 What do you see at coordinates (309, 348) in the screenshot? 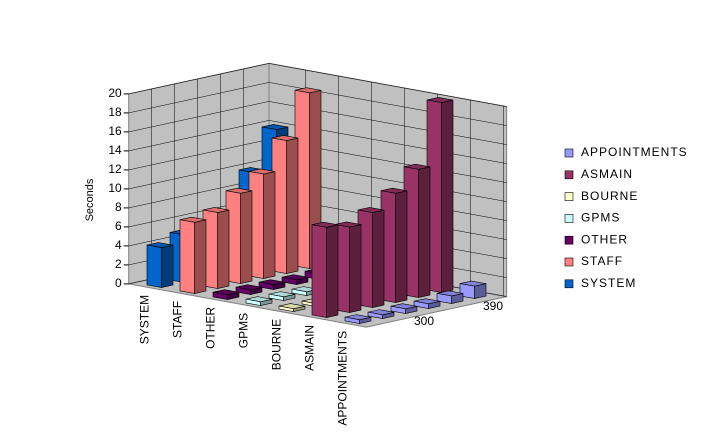
I see `x-tick-label: ASMAIN` at bounding box center [309, 348].